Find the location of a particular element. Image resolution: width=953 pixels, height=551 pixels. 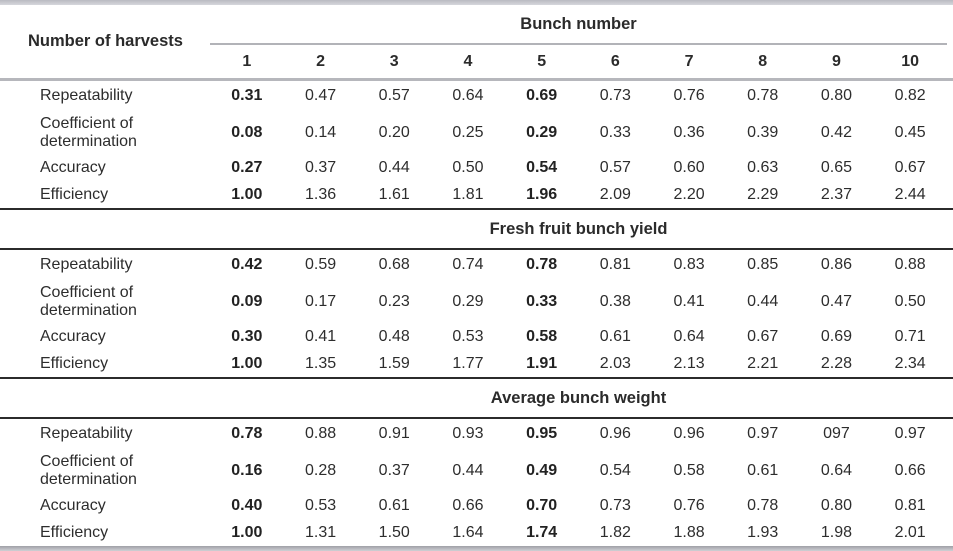

value-cell: 1.88 is located at coordinates (689, 532).